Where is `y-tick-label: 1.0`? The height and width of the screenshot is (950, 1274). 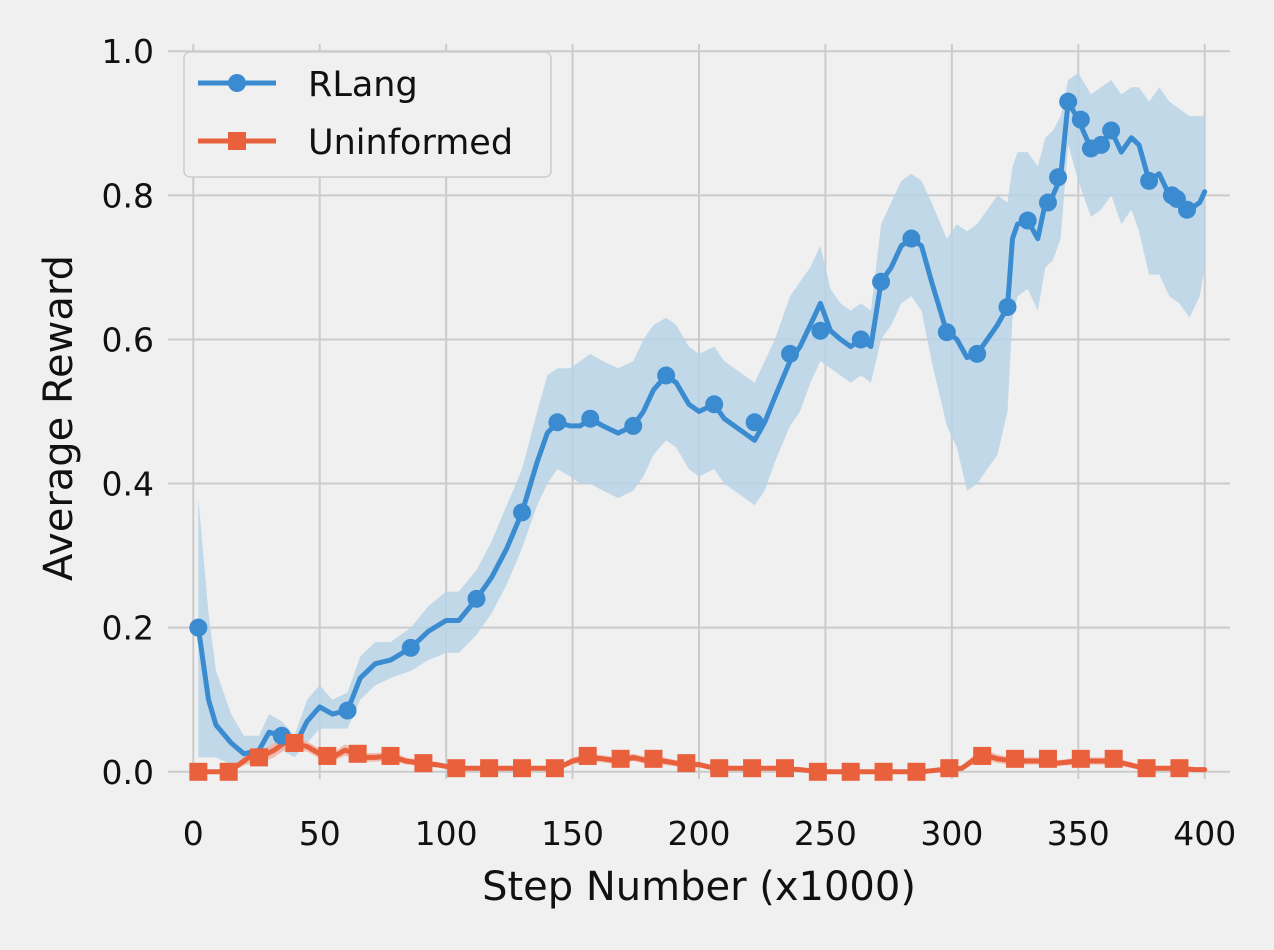
y-tick-label: 1.0 is located at coordinates (128, 51).